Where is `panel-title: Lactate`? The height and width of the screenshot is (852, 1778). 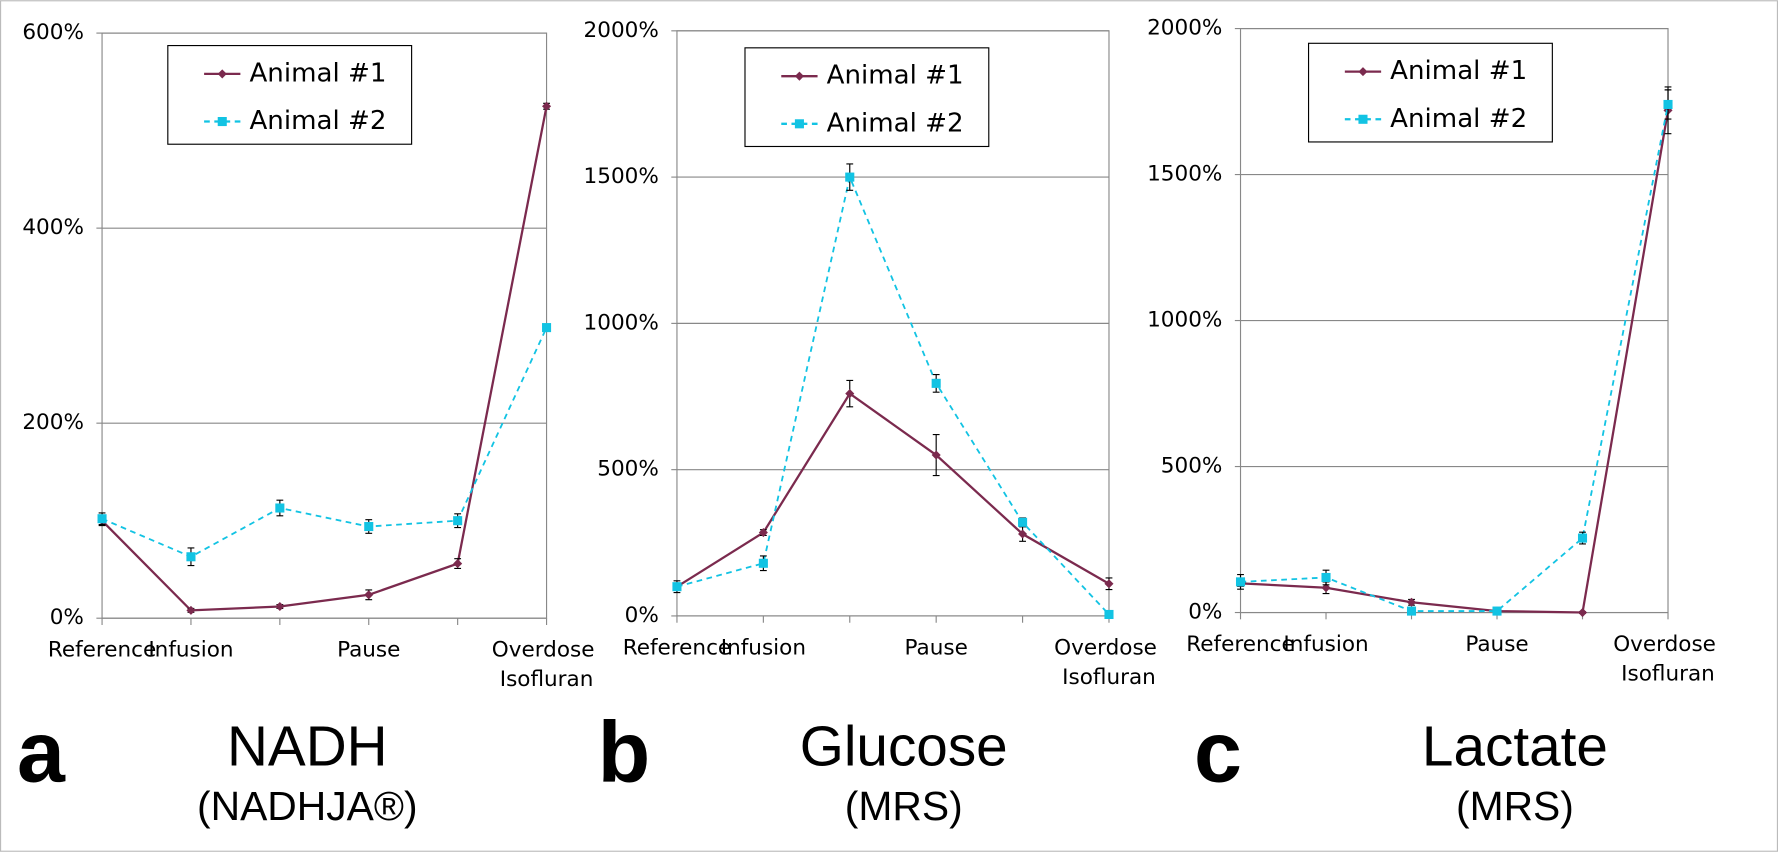 panel-title: Lactate is located at coordinates (1515, 747).